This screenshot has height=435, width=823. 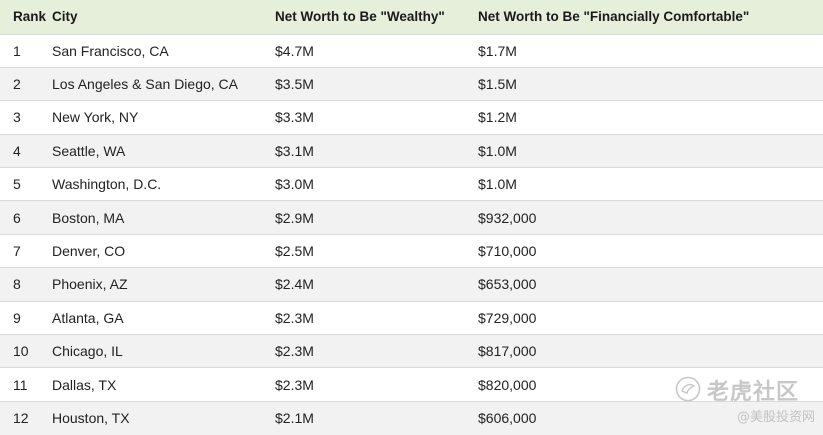 What do you see at coordinates (294, 251) in the screenshot?
I see `cell-wealthy: $2.5M` at bounding box center [294, 251].